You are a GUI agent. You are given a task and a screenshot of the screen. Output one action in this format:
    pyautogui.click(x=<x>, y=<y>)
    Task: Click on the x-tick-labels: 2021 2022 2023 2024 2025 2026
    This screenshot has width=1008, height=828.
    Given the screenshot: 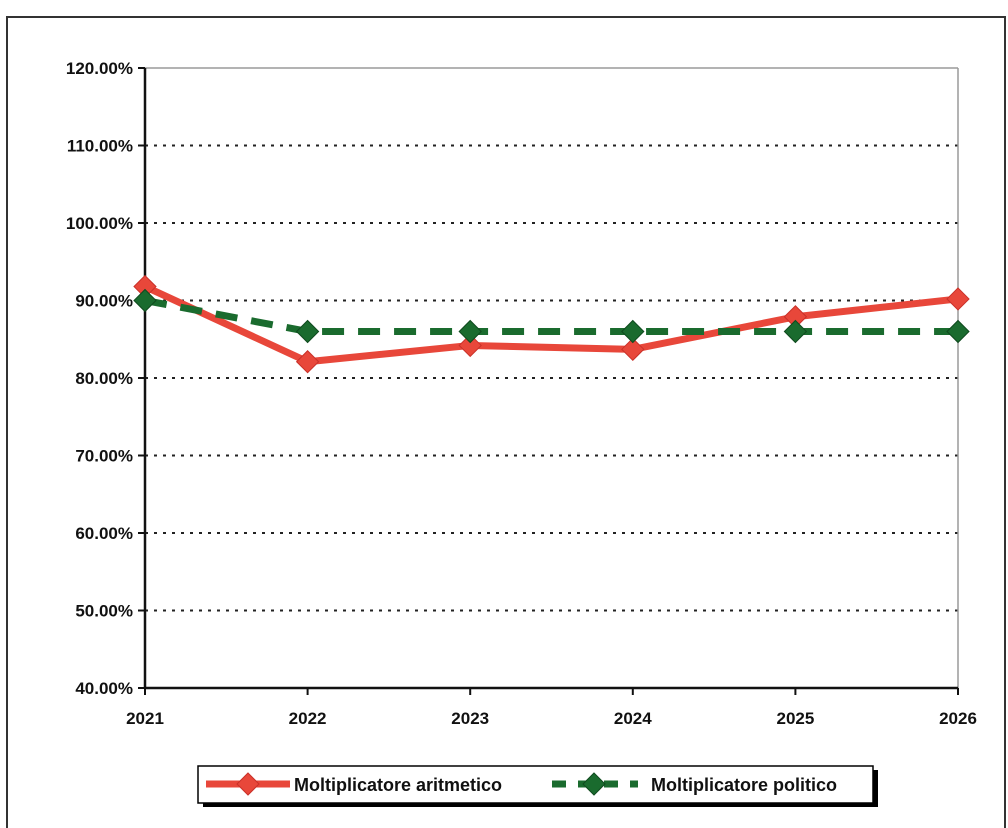 What is the action you would take?
    pyautogui.click(x=551, y=718)
    